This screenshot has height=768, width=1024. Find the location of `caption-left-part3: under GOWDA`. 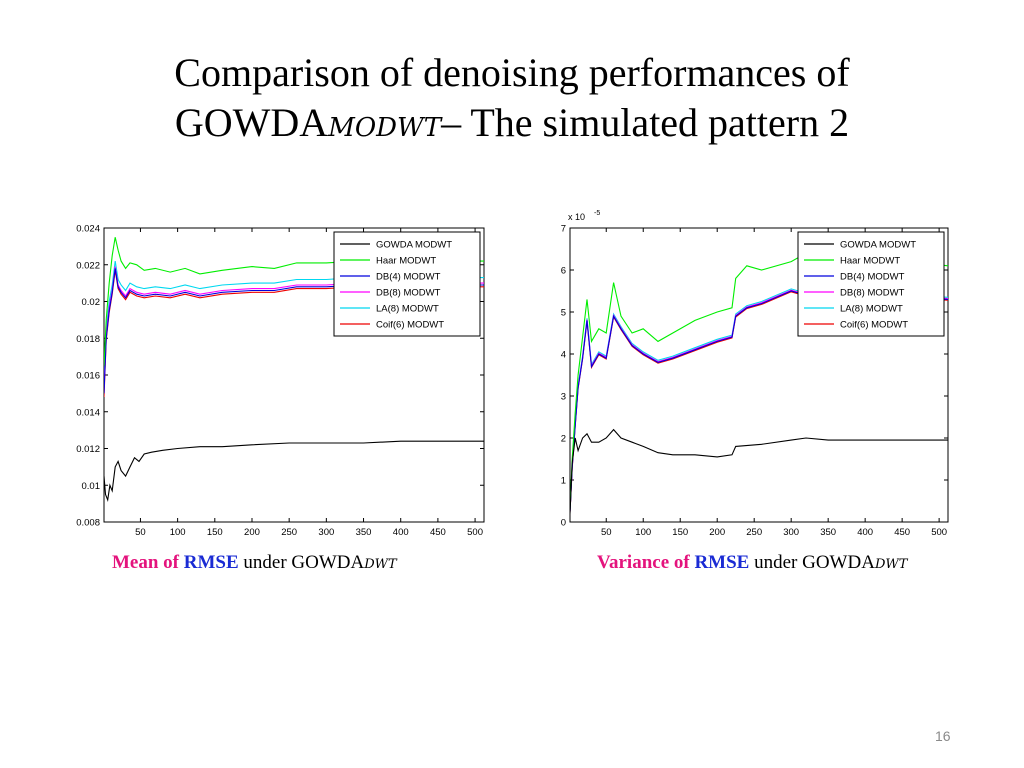

caption-left-part3: under GOWDA is located at coordinates (301, 562).